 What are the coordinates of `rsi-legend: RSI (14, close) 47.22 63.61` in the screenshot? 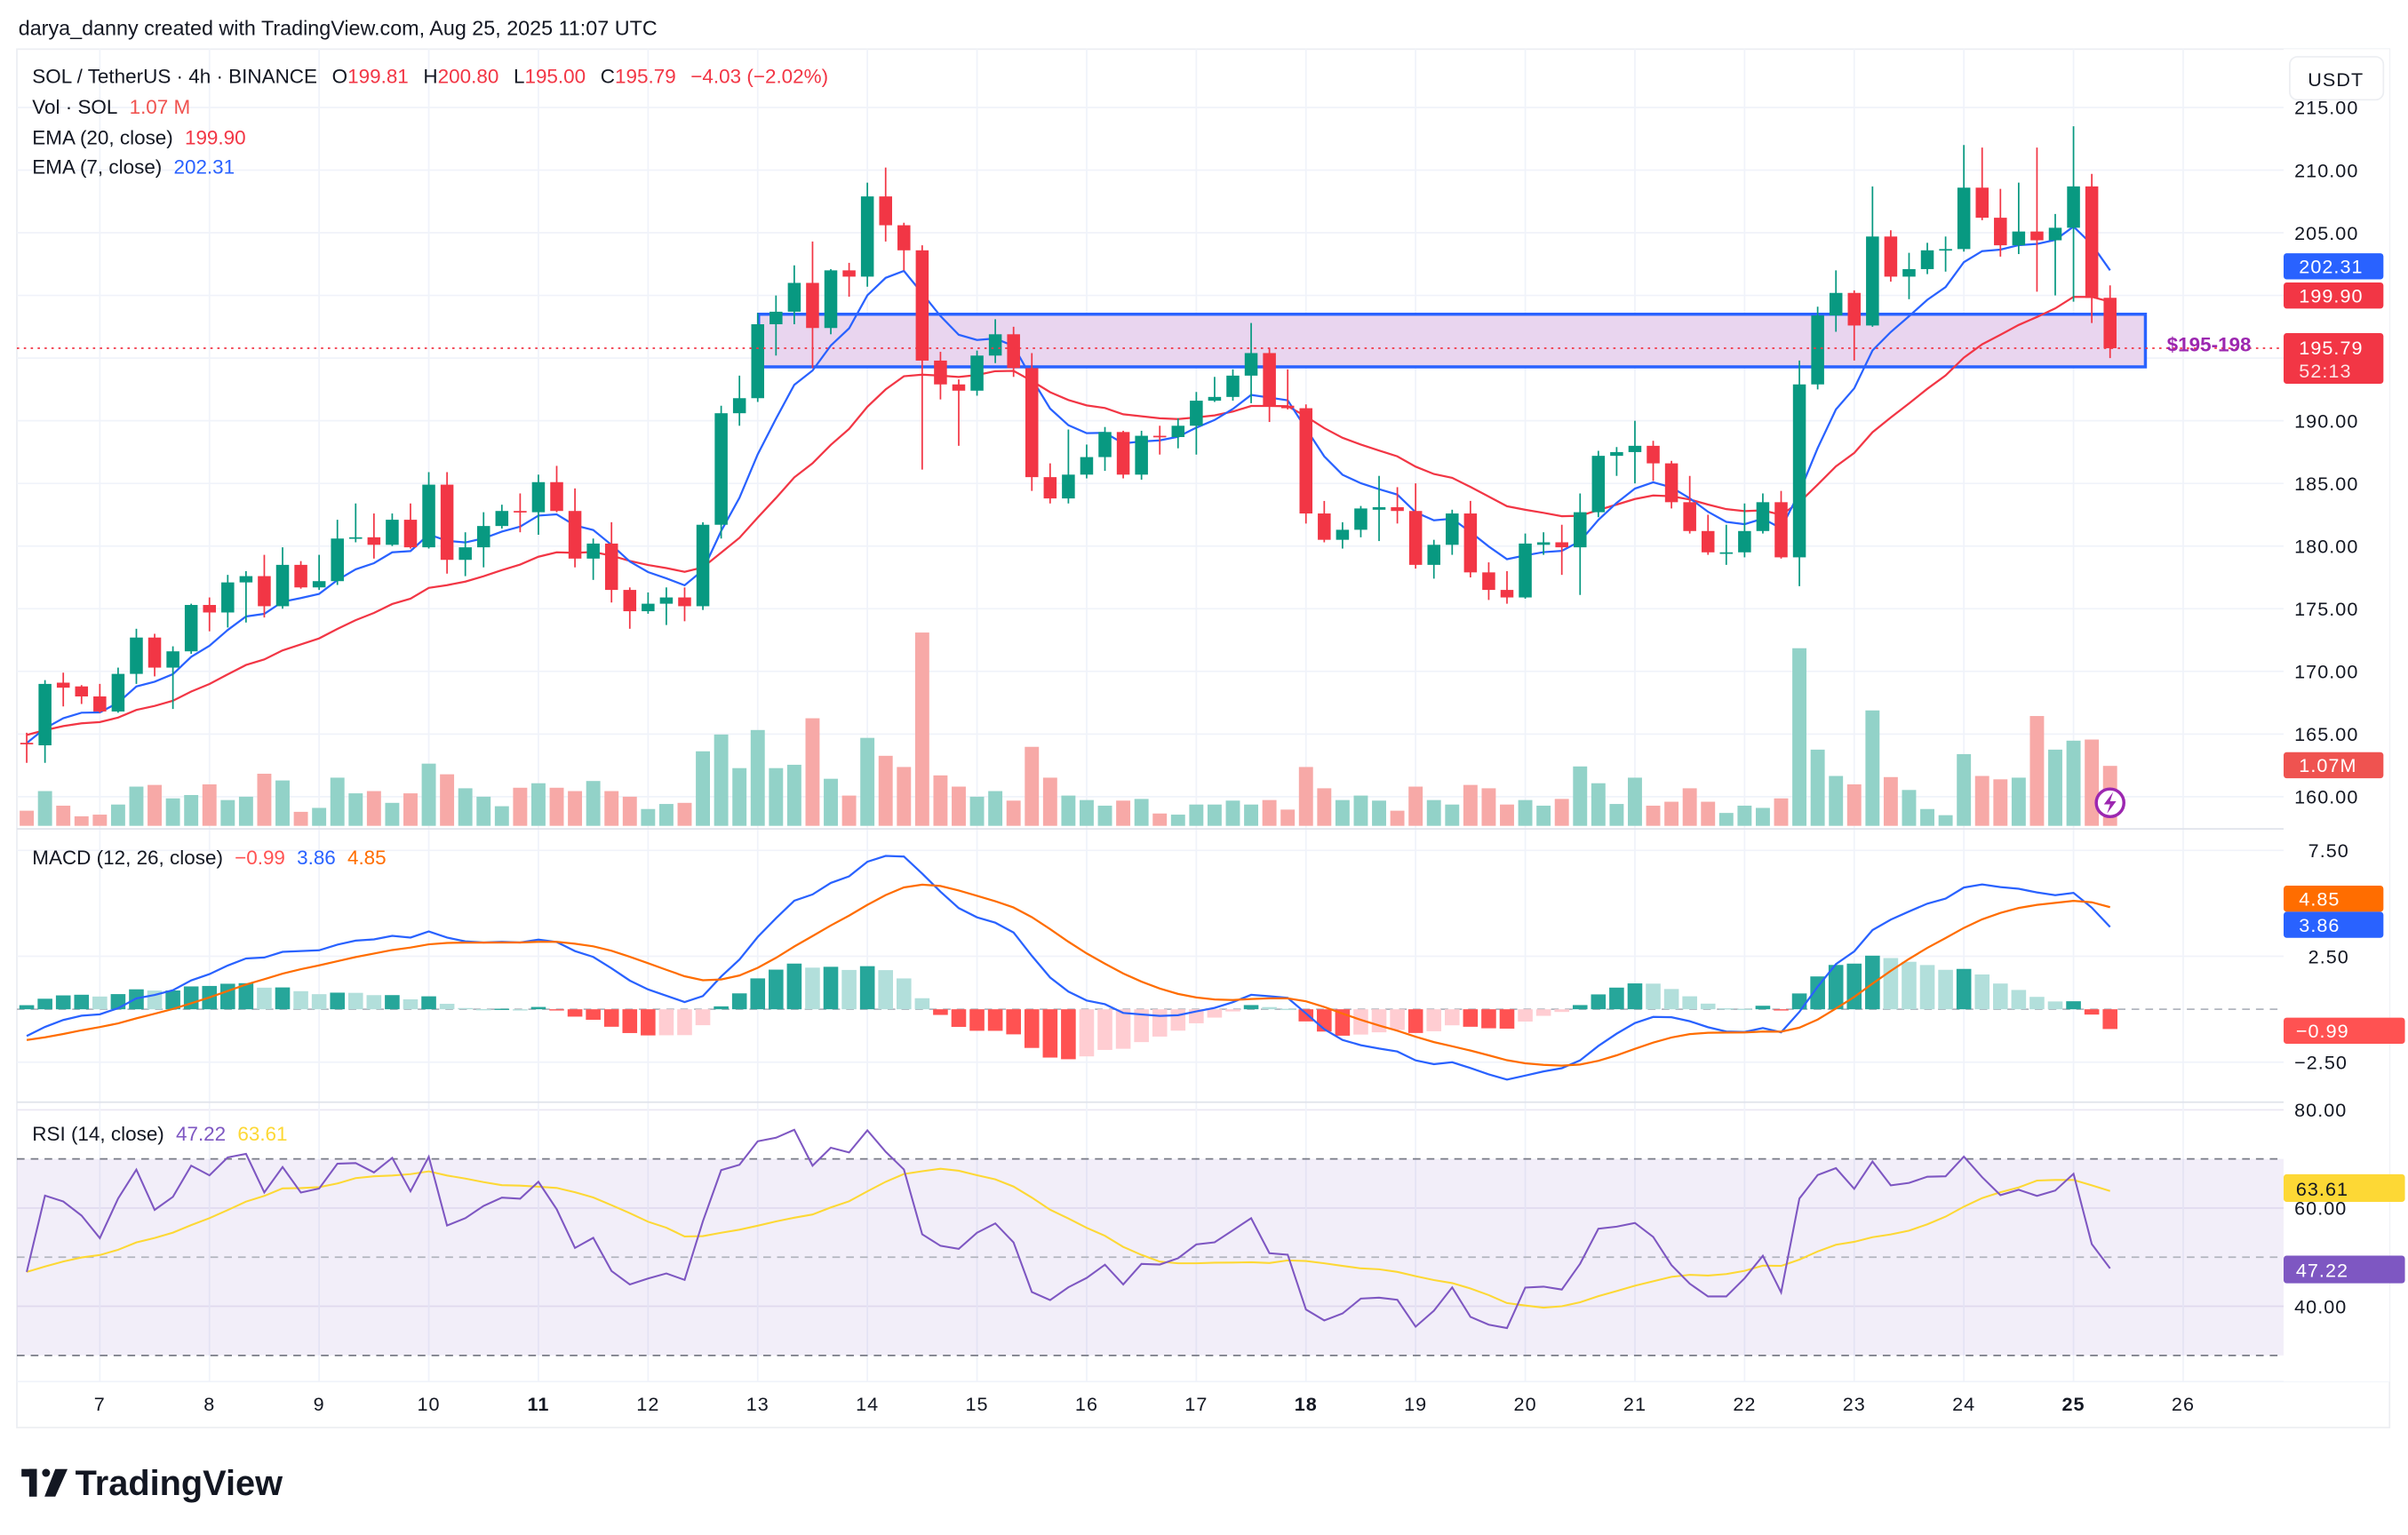 It's located at (159, 1134).